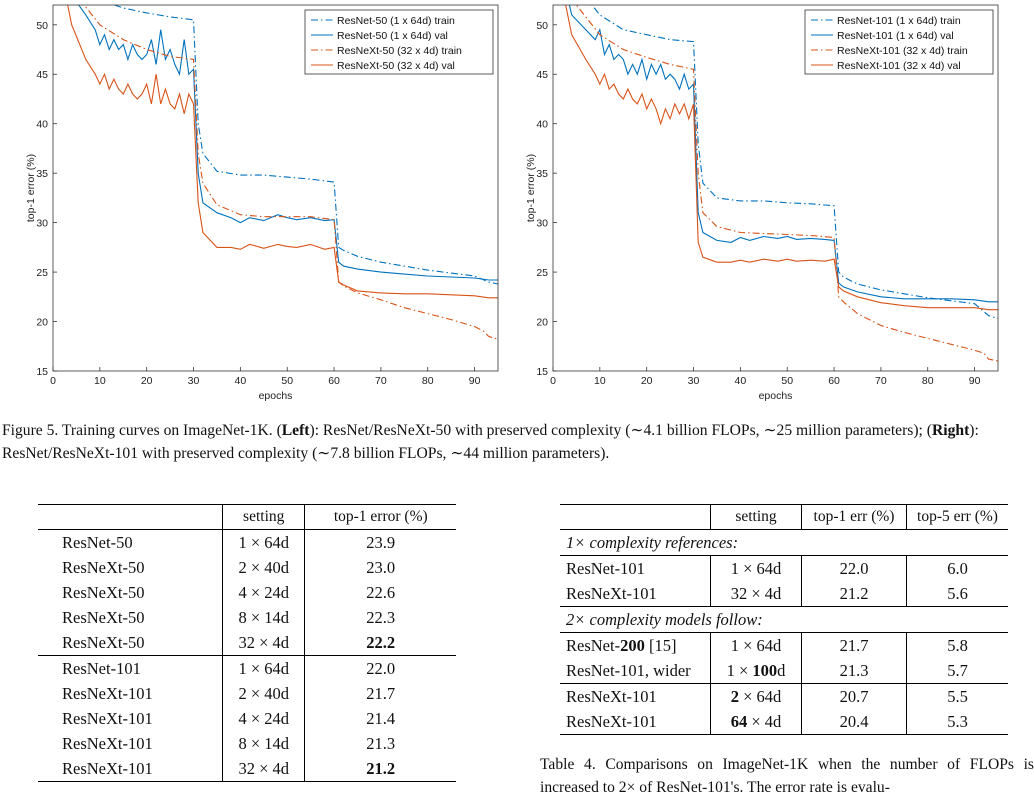  What do you see at coordinates (957, 568) in the screenshot?
I see `table-cell: 6.0` at bounding box center [957, 568].